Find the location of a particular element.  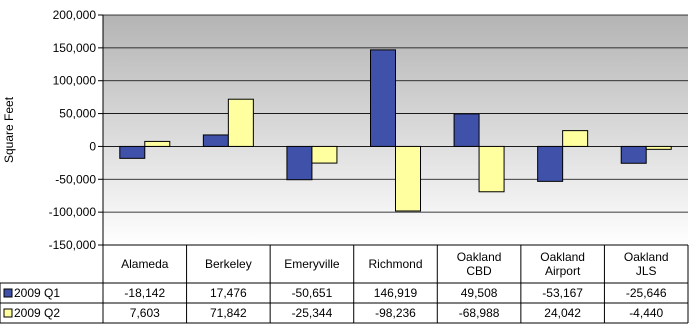

category-label: Airport is located at coordinates (563, 271).